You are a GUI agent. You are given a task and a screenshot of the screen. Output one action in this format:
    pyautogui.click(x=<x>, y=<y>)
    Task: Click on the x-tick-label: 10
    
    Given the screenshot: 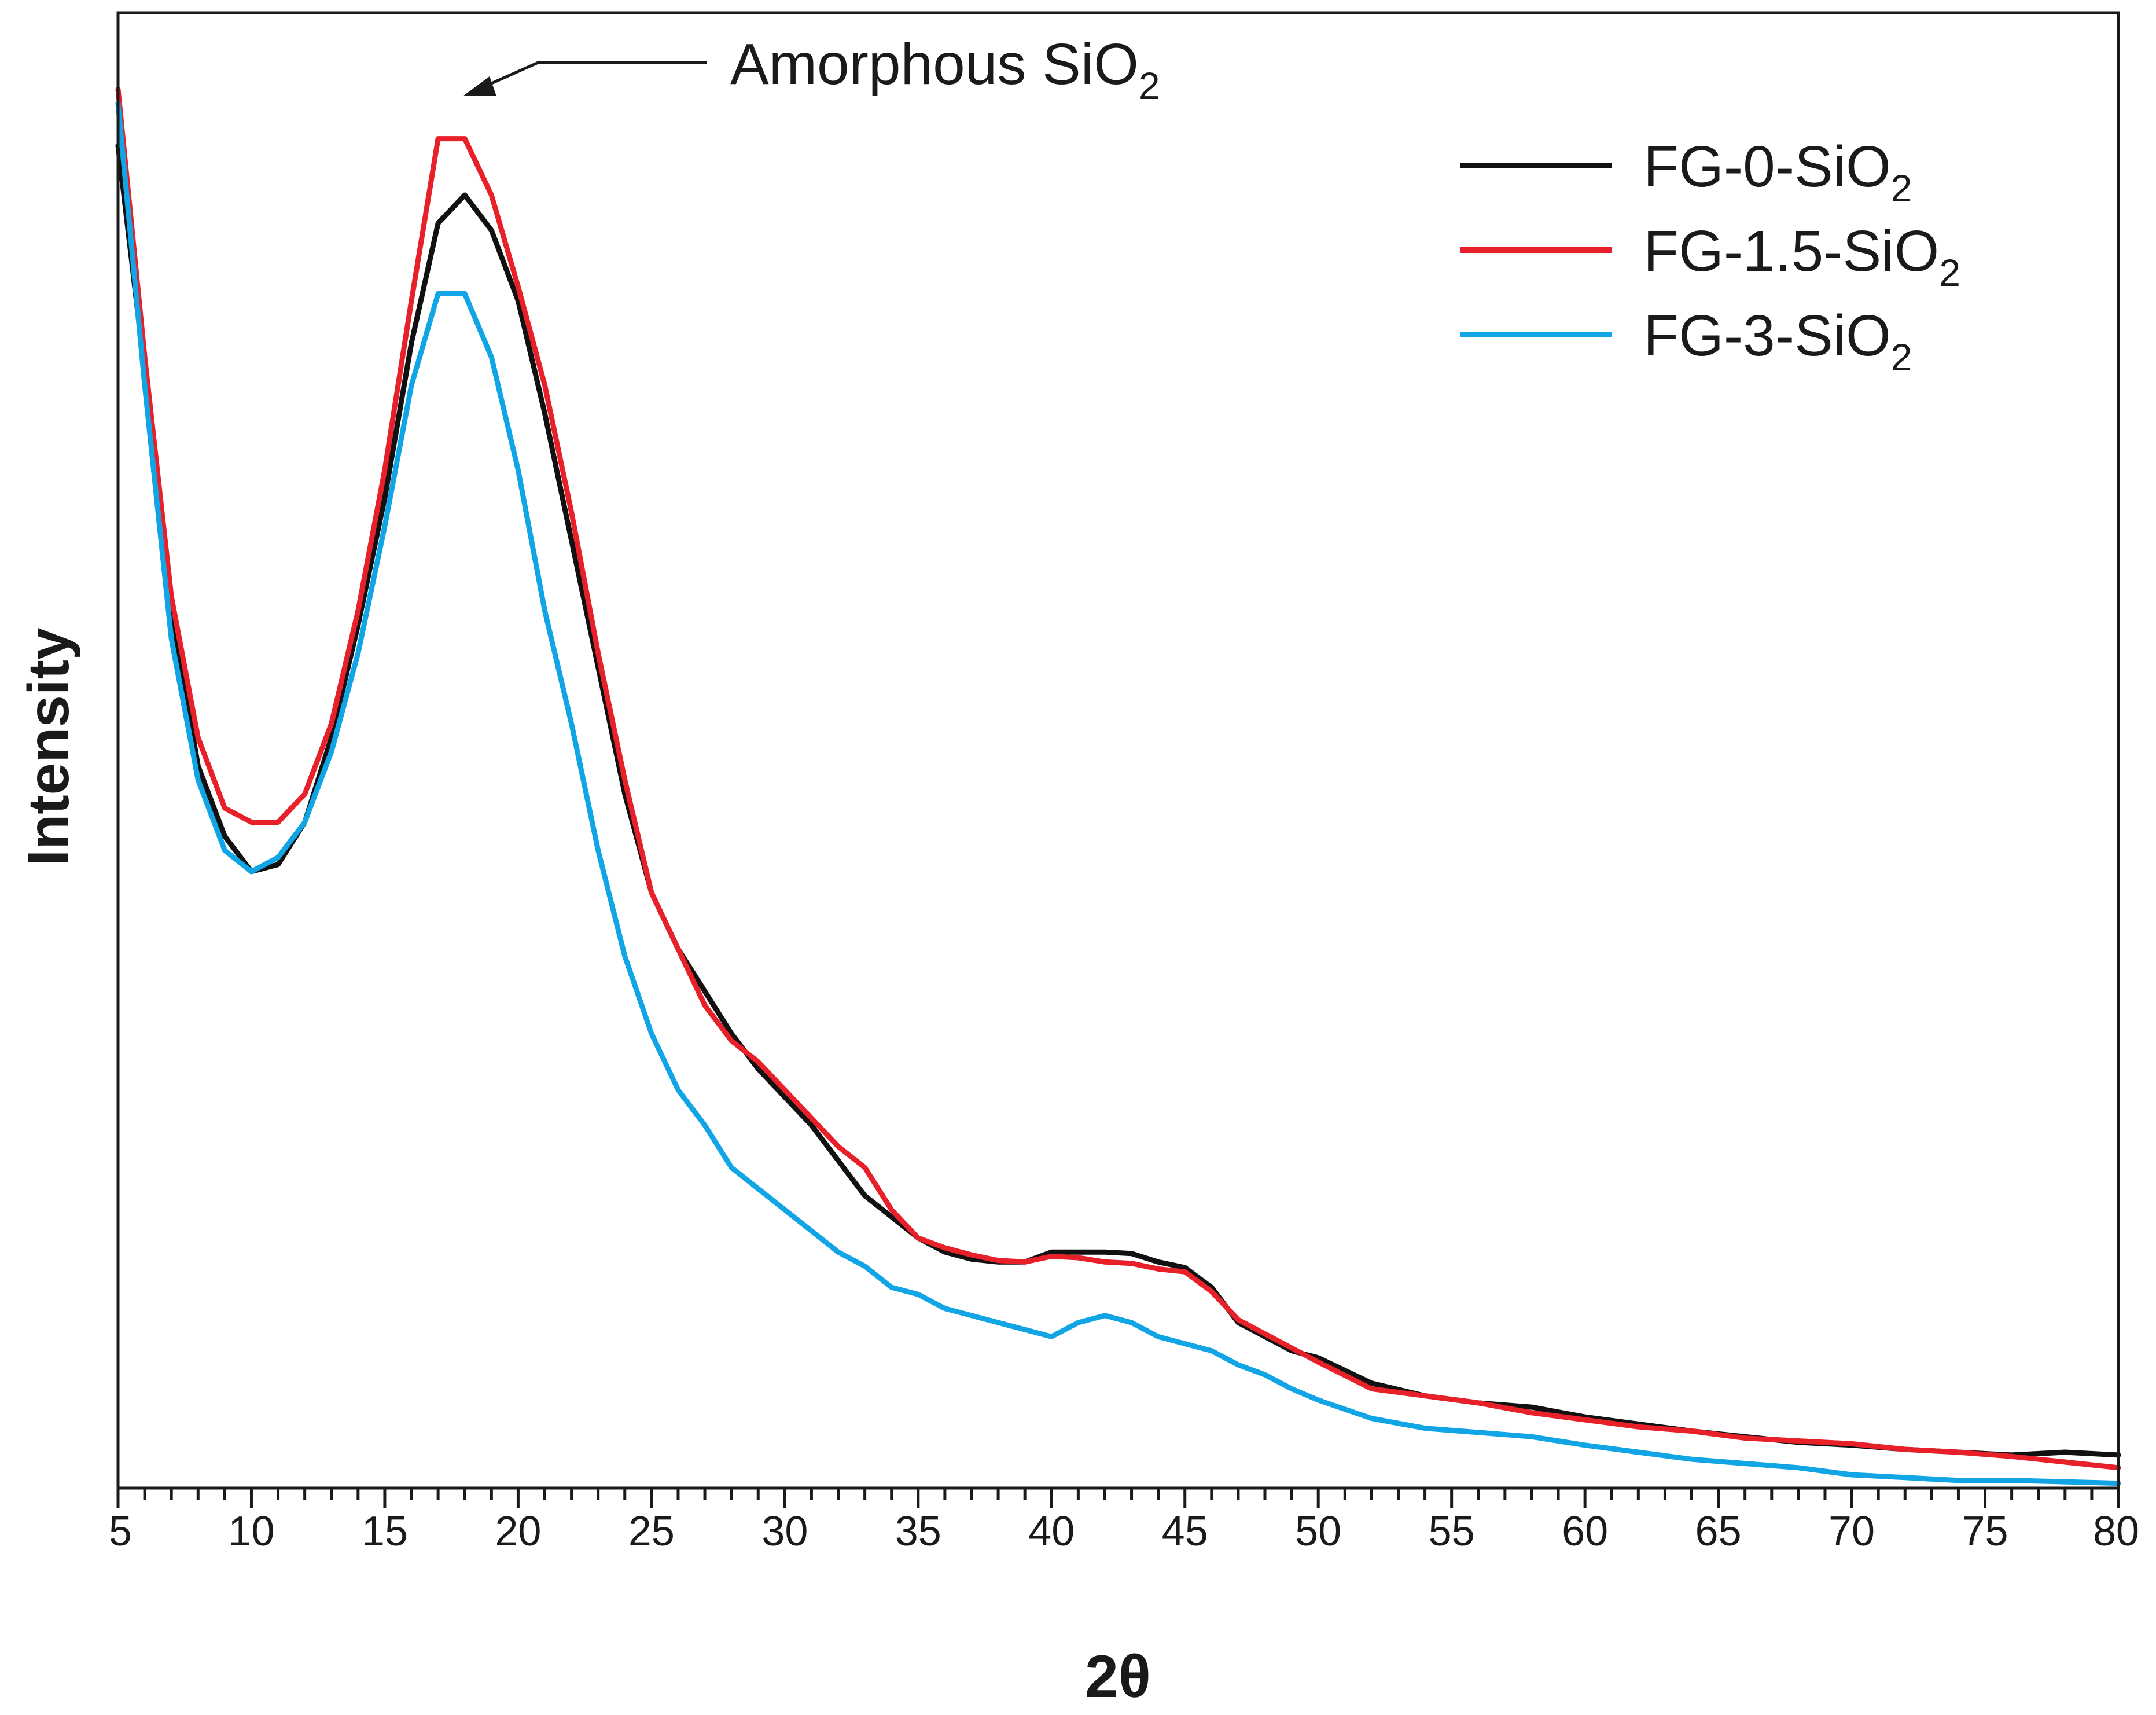 What is the action you would take?
    pyautogui.click(x=251, y=1531)
    